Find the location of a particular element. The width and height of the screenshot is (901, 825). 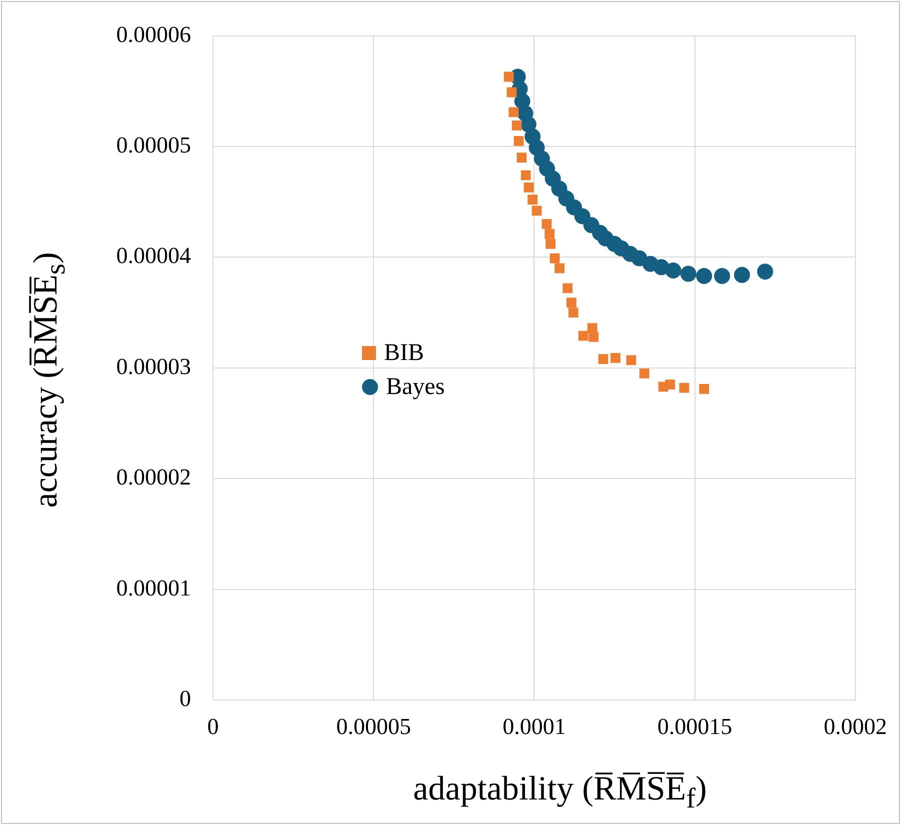

y-tick-label: 0.00004 is located at coordinates (154, 255).